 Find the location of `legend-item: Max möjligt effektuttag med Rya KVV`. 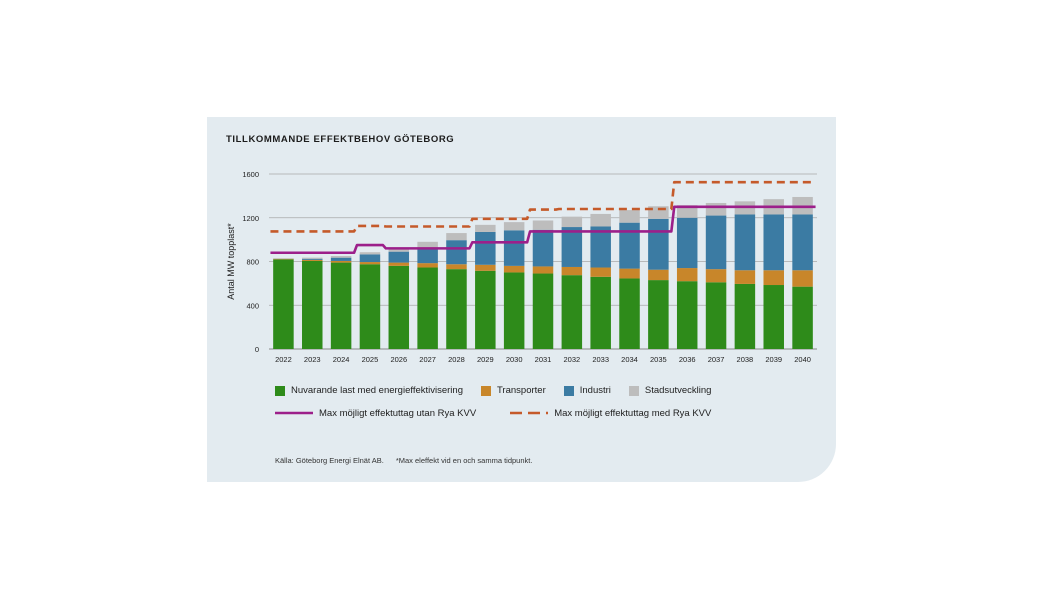

legend-item: Max möjligt effektuttag med Rya KVV is located at coordinates (610, 413).